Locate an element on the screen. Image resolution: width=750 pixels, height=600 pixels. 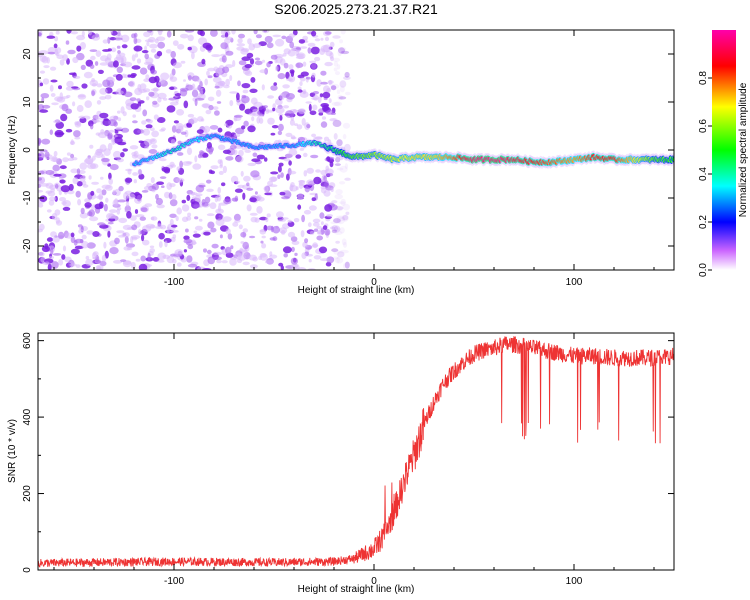
colorbar-ticks: 0.0 0.2 0.4 0.6 0.8 is located at coordinates (705, 174).